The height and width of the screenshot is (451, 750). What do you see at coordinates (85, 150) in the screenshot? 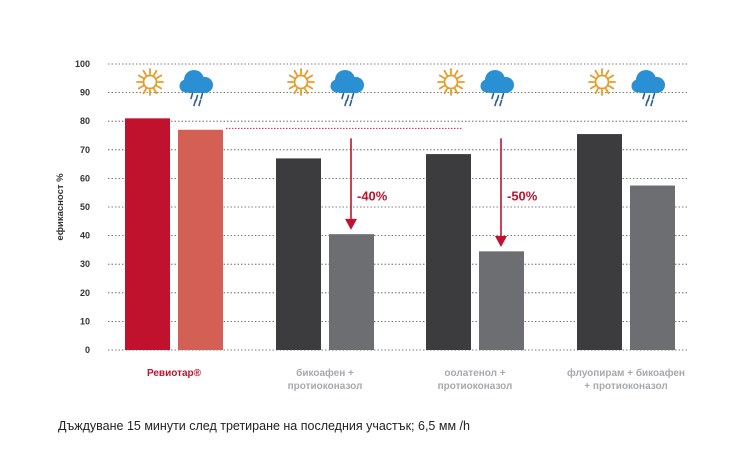
I see `y-tick-label: 70` at bounding box center [85, 150].